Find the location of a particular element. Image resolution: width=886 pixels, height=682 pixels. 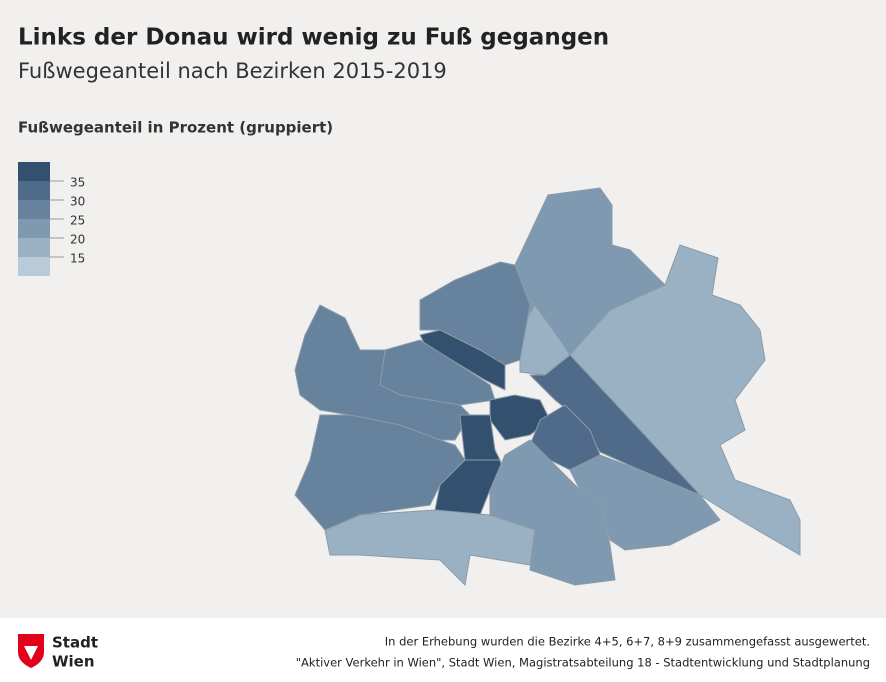

legend-label: 25 is located at coordinates (77, 221).